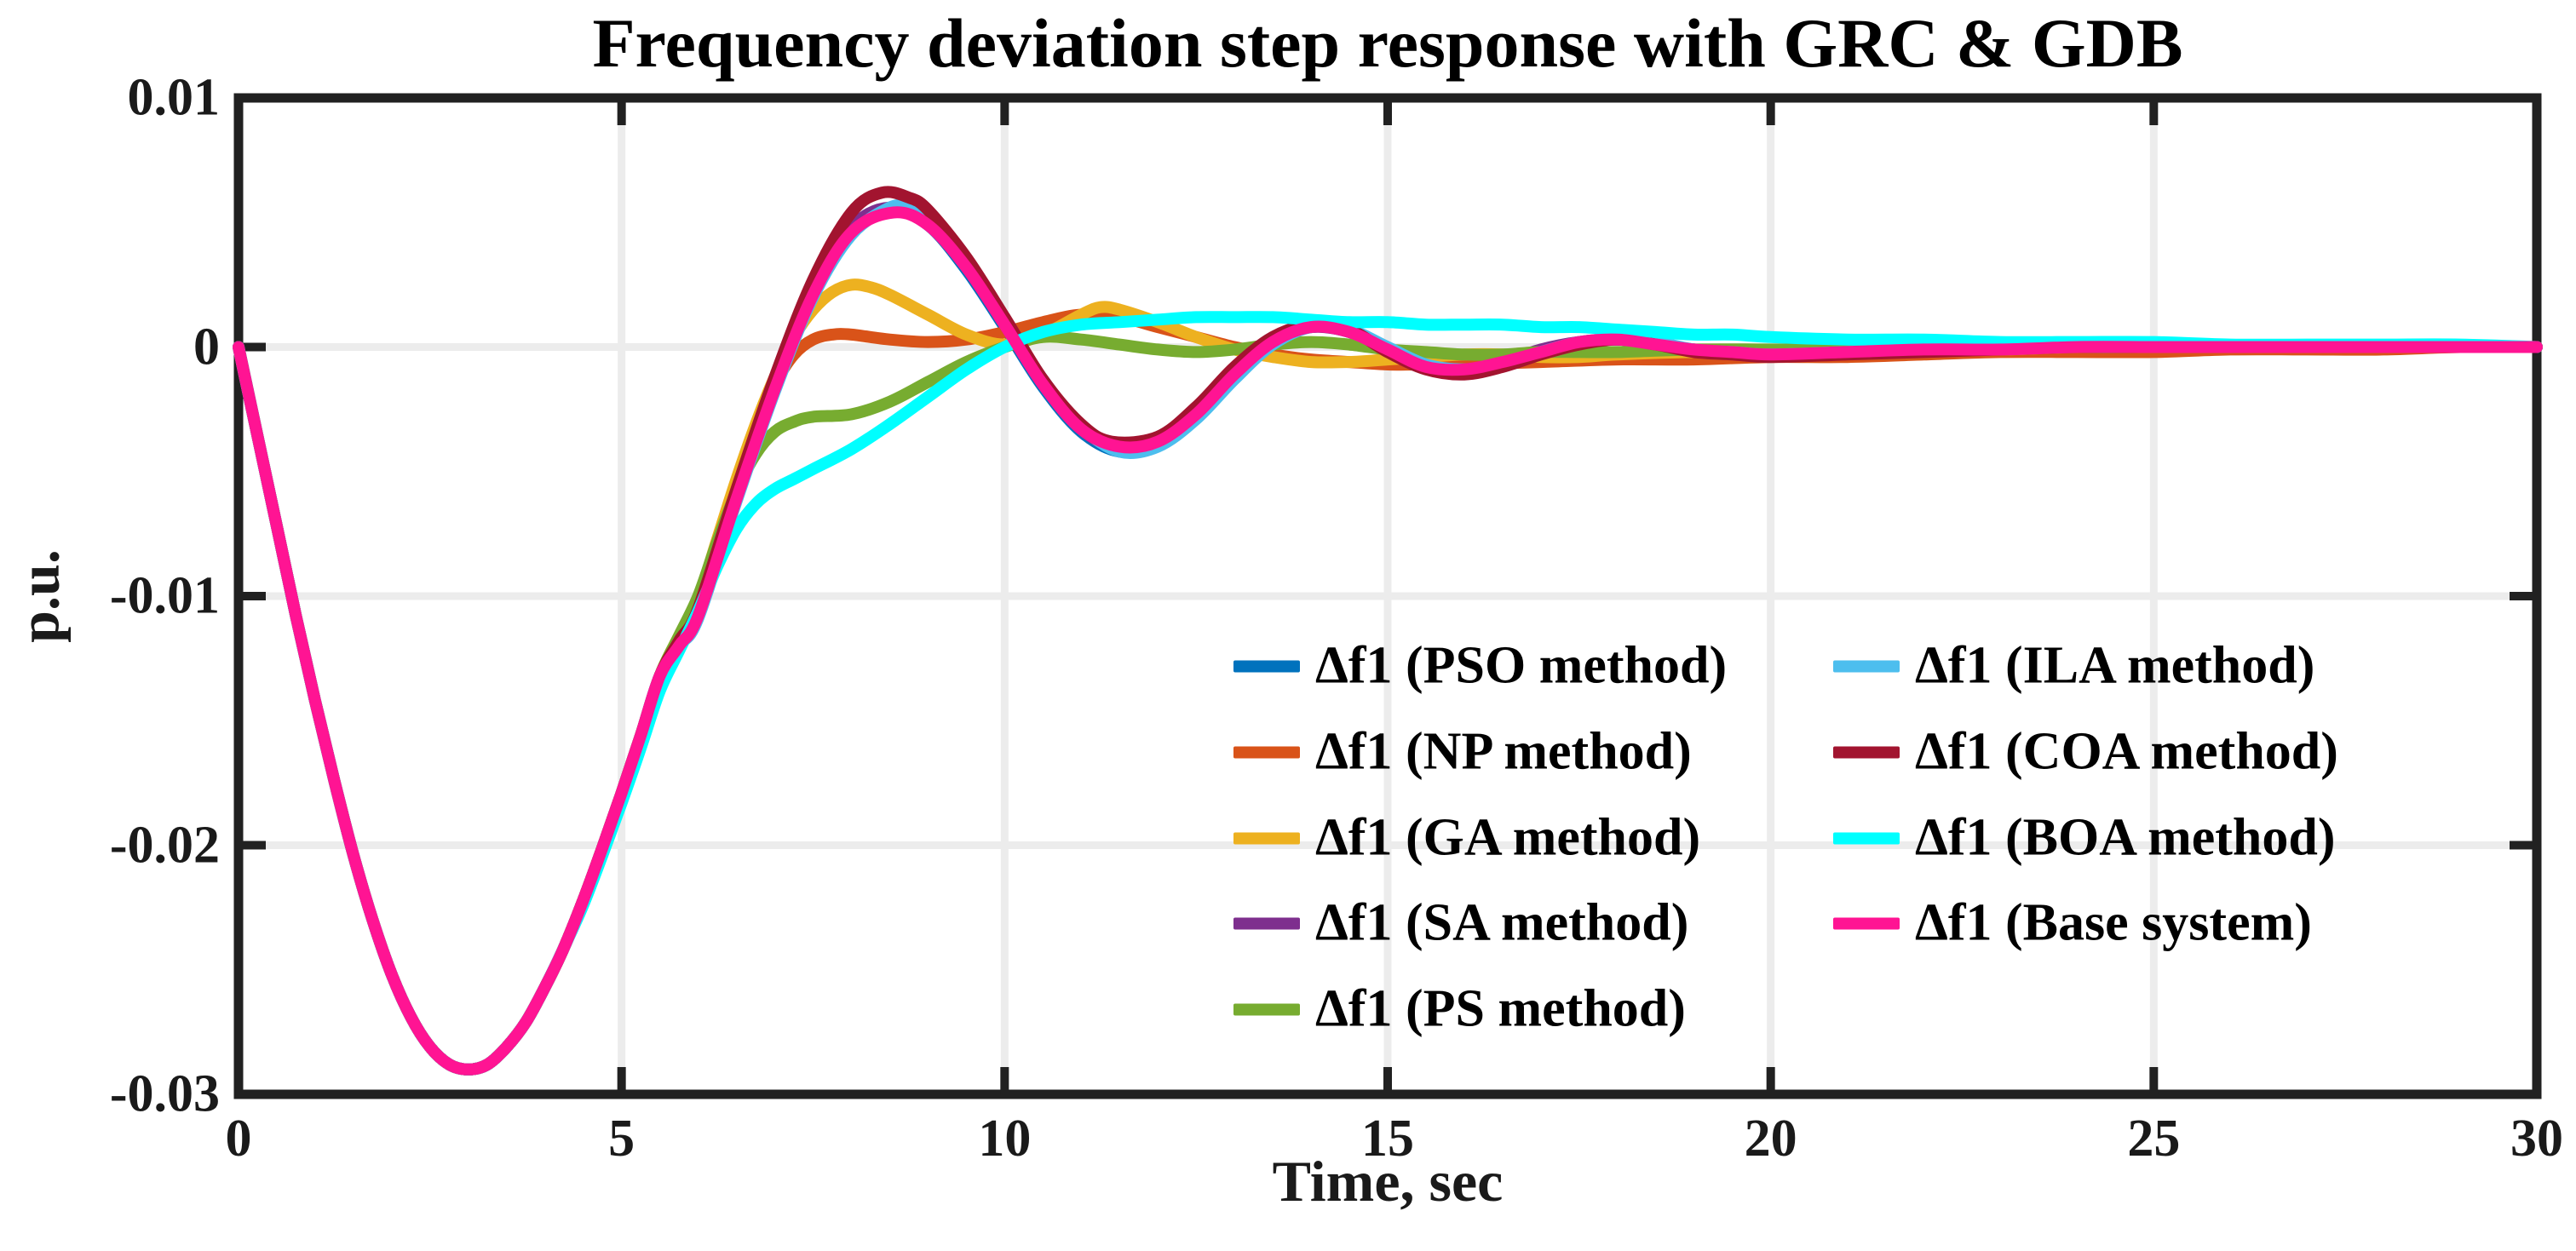 The height and width of the screenshot is (1251, 2576). I want to click on legend-label: Δf1 (ILA method), so click(2115, 665).